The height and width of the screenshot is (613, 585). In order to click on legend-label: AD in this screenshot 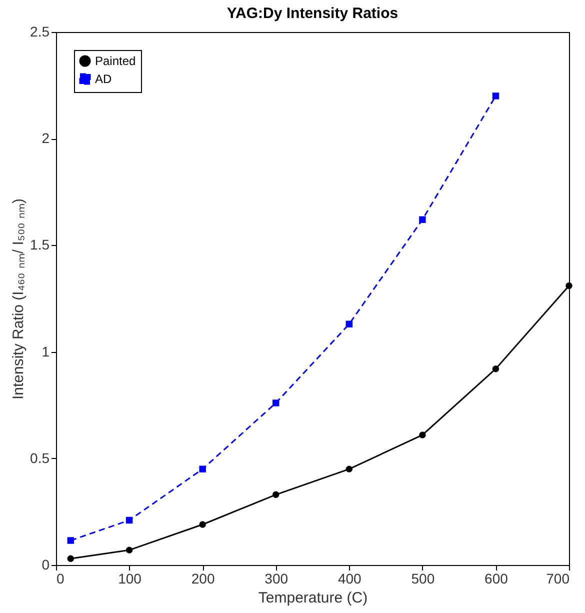, I will do `click(103, 79)`.